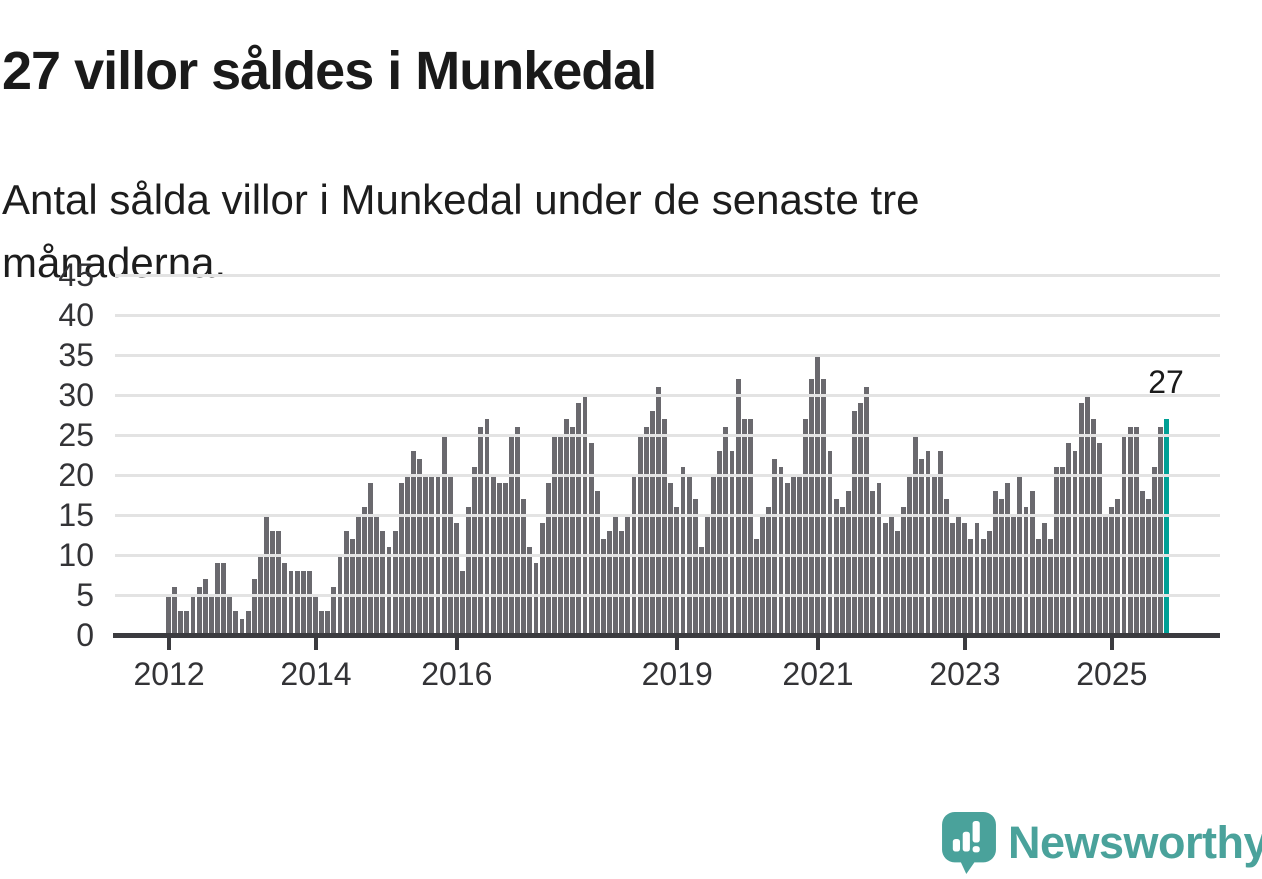  Describe the element at coordinates (667, 355) in the screenshot. I see `gridline-y35` at that location.